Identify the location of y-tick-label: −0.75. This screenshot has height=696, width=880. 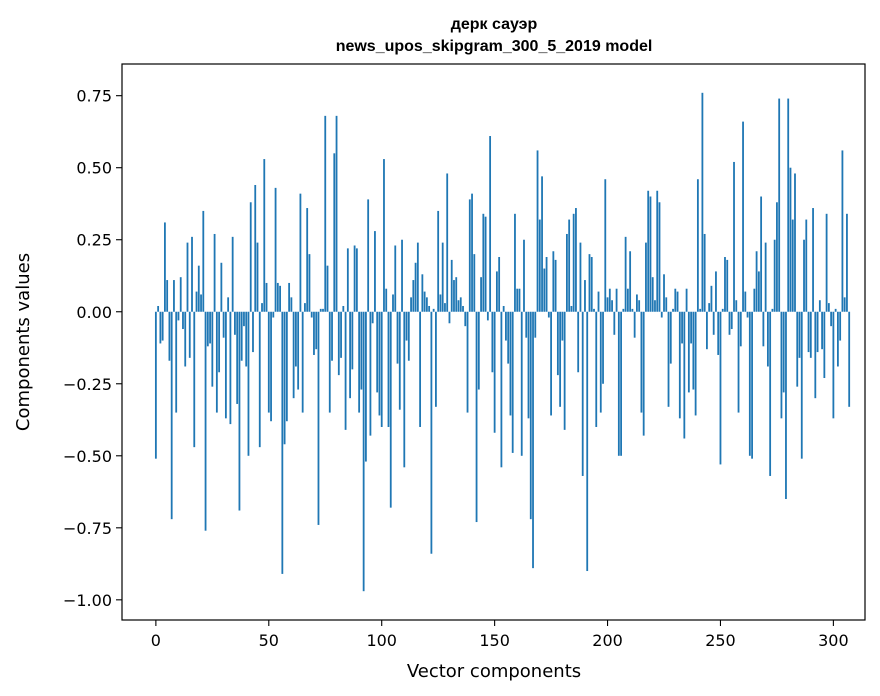
(87, 528).